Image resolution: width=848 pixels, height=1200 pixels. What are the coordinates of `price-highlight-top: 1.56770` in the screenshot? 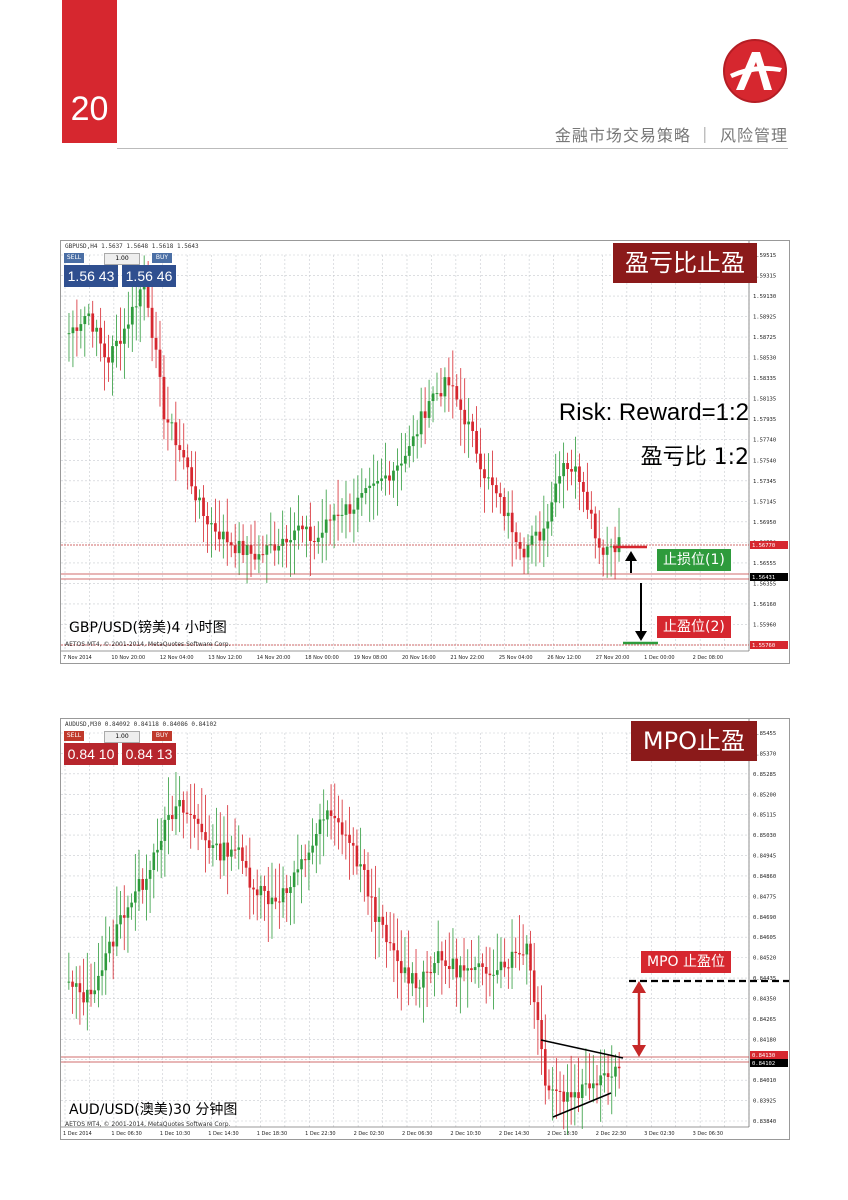 It's located at (763, 546).